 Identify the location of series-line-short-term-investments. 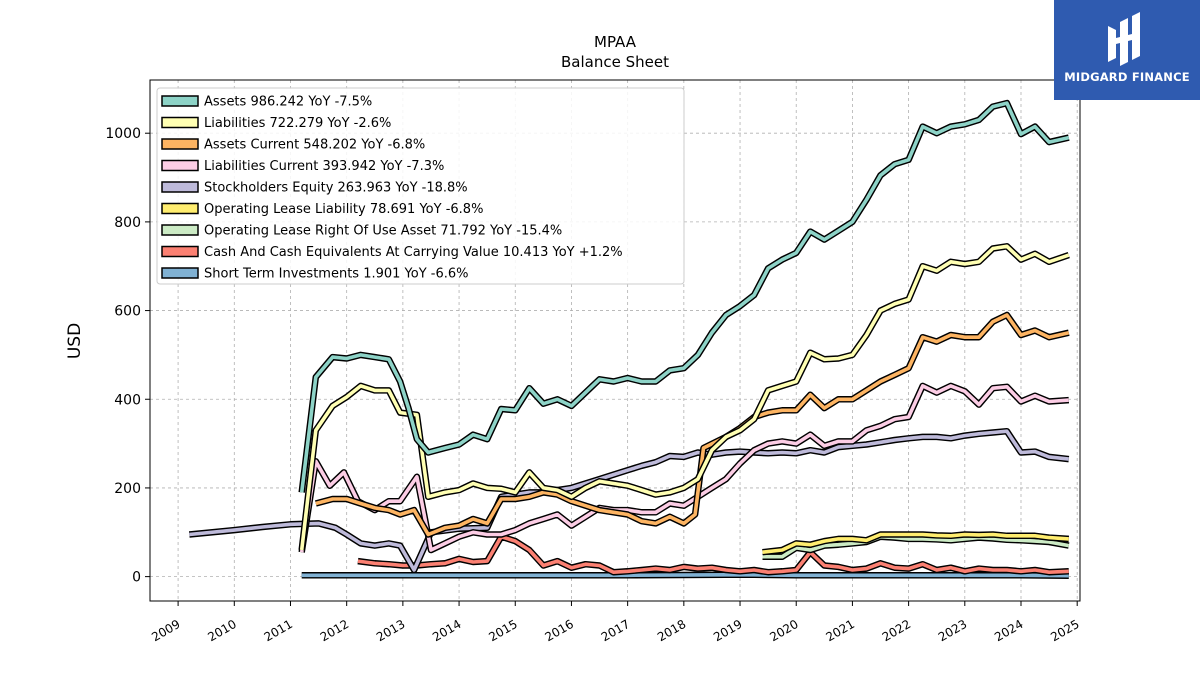
(685, 575).